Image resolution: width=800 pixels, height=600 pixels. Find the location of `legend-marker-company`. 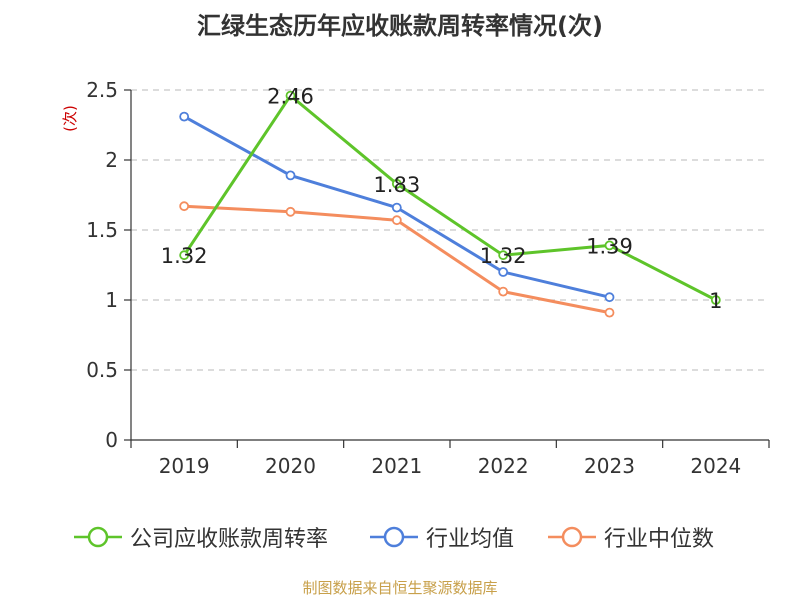

legend-marker-company is located at coordinates (98, 537).